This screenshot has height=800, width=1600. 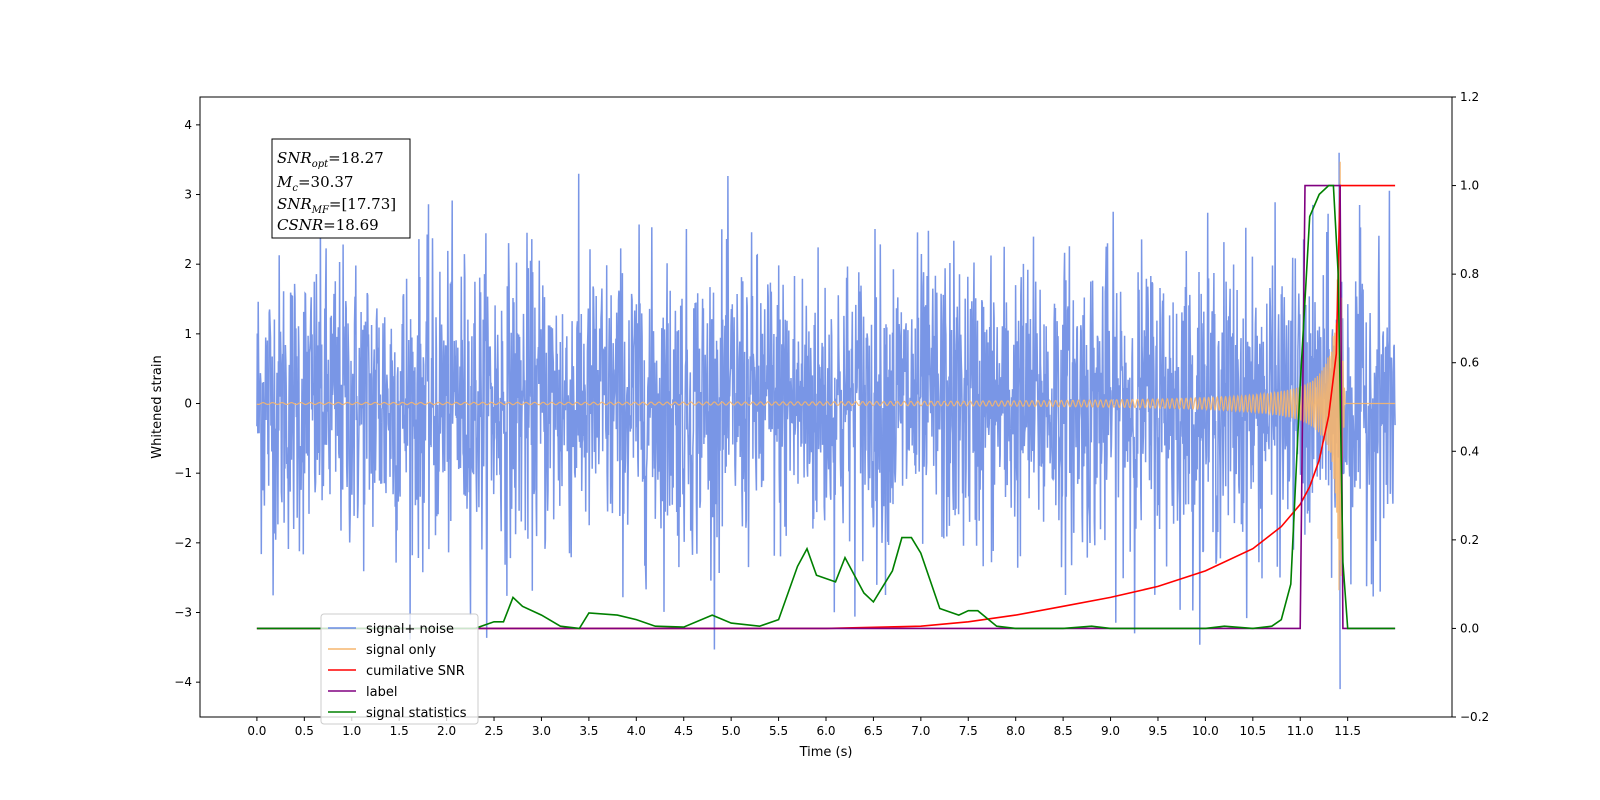 What do you see at coordinates (1469, 363) in the screenshot?
I see `y-right-tick-label: 0.6` at bounding box center [1469, 363].